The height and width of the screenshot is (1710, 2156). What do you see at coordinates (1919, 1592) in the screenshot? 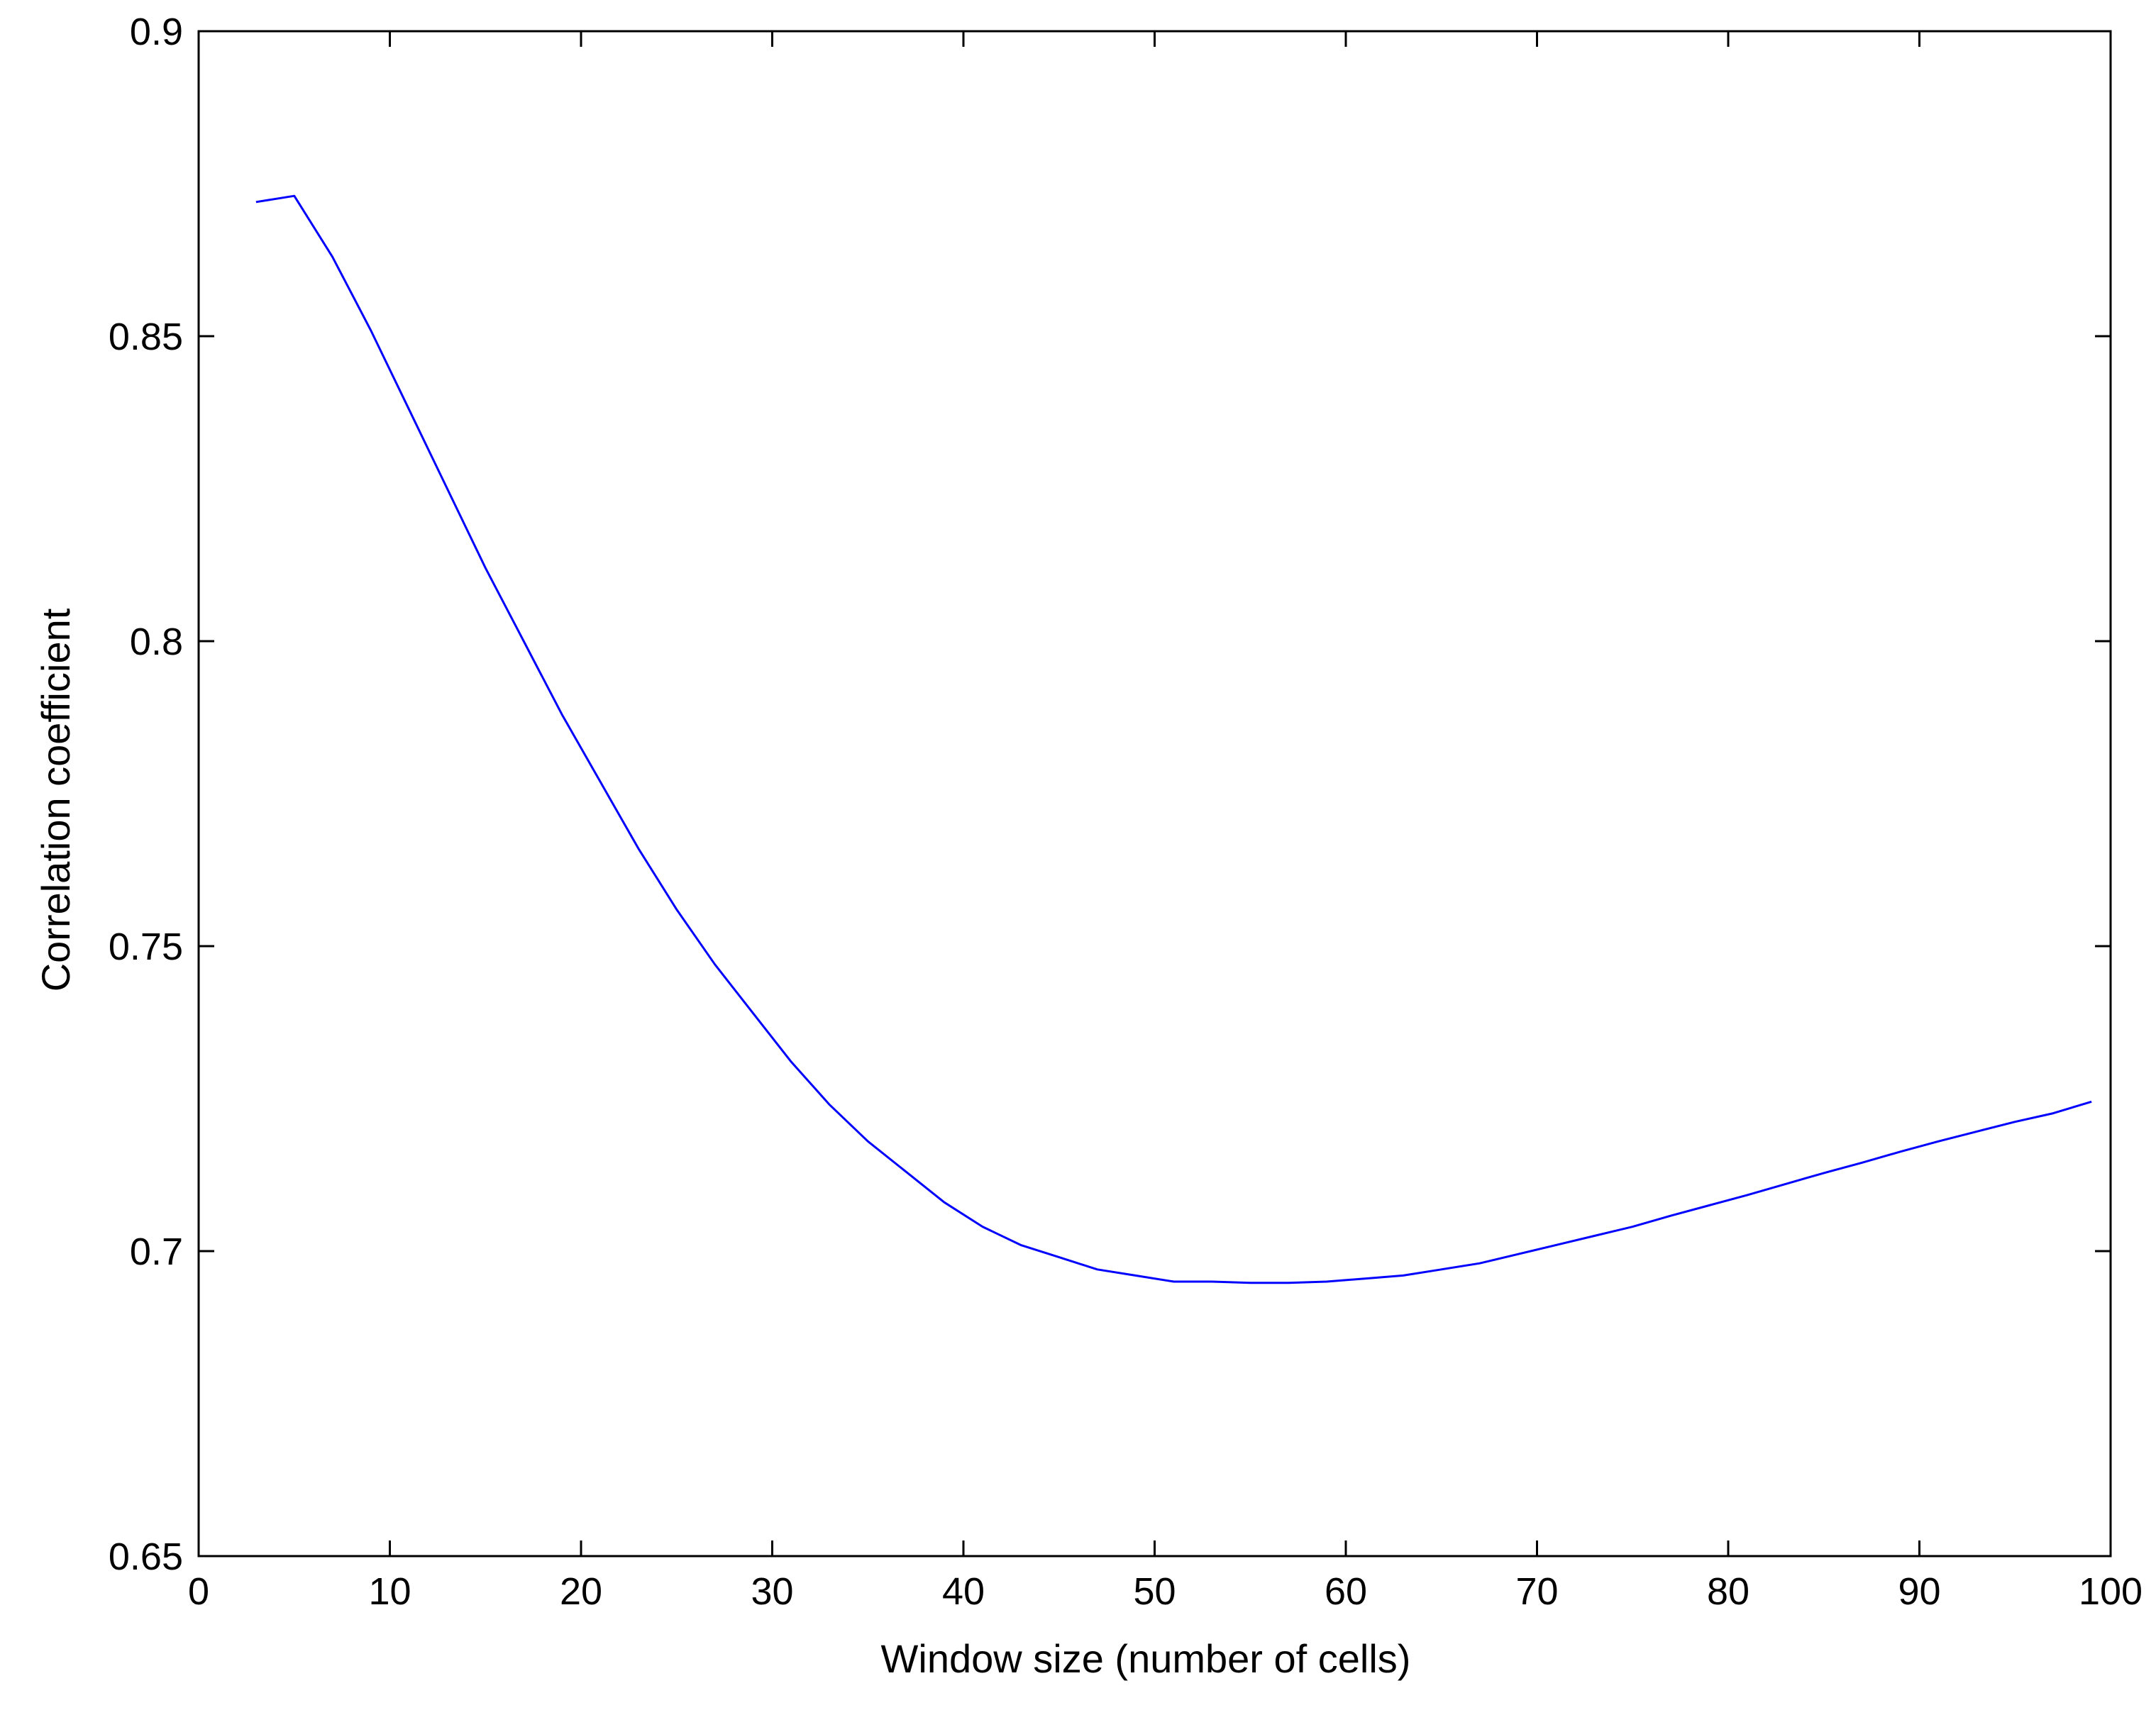
I see `x-tick-label: 90` at bounding box center [1919, 1592].